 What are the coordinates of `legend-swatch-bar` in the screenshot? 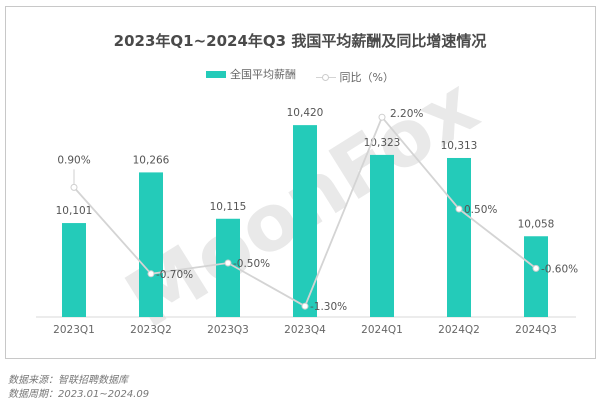 It's located at (216, 74).